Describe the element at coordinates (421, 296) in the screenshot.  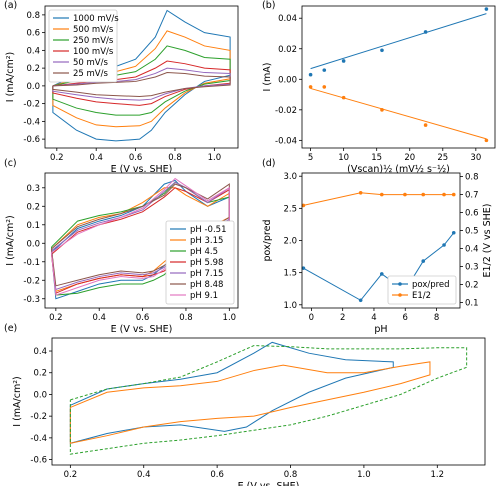
I see `legend-label: E1/2` at that location.